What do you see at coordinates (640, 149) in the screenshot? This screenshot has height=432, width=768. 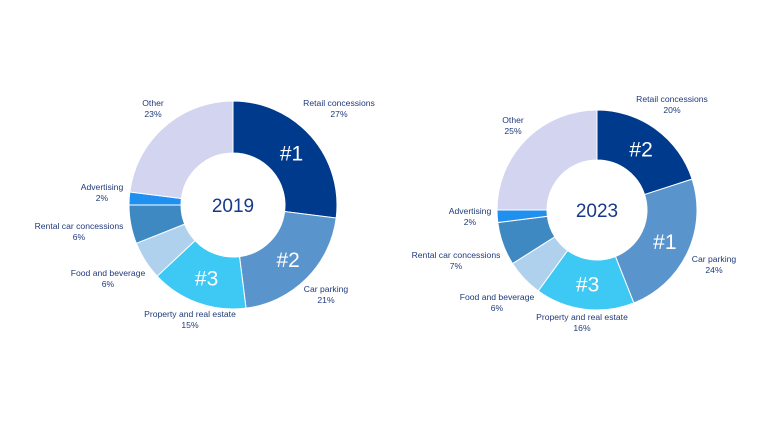 I see `rank-label-retail-concessions: #2` at bounding box center [640, 149].